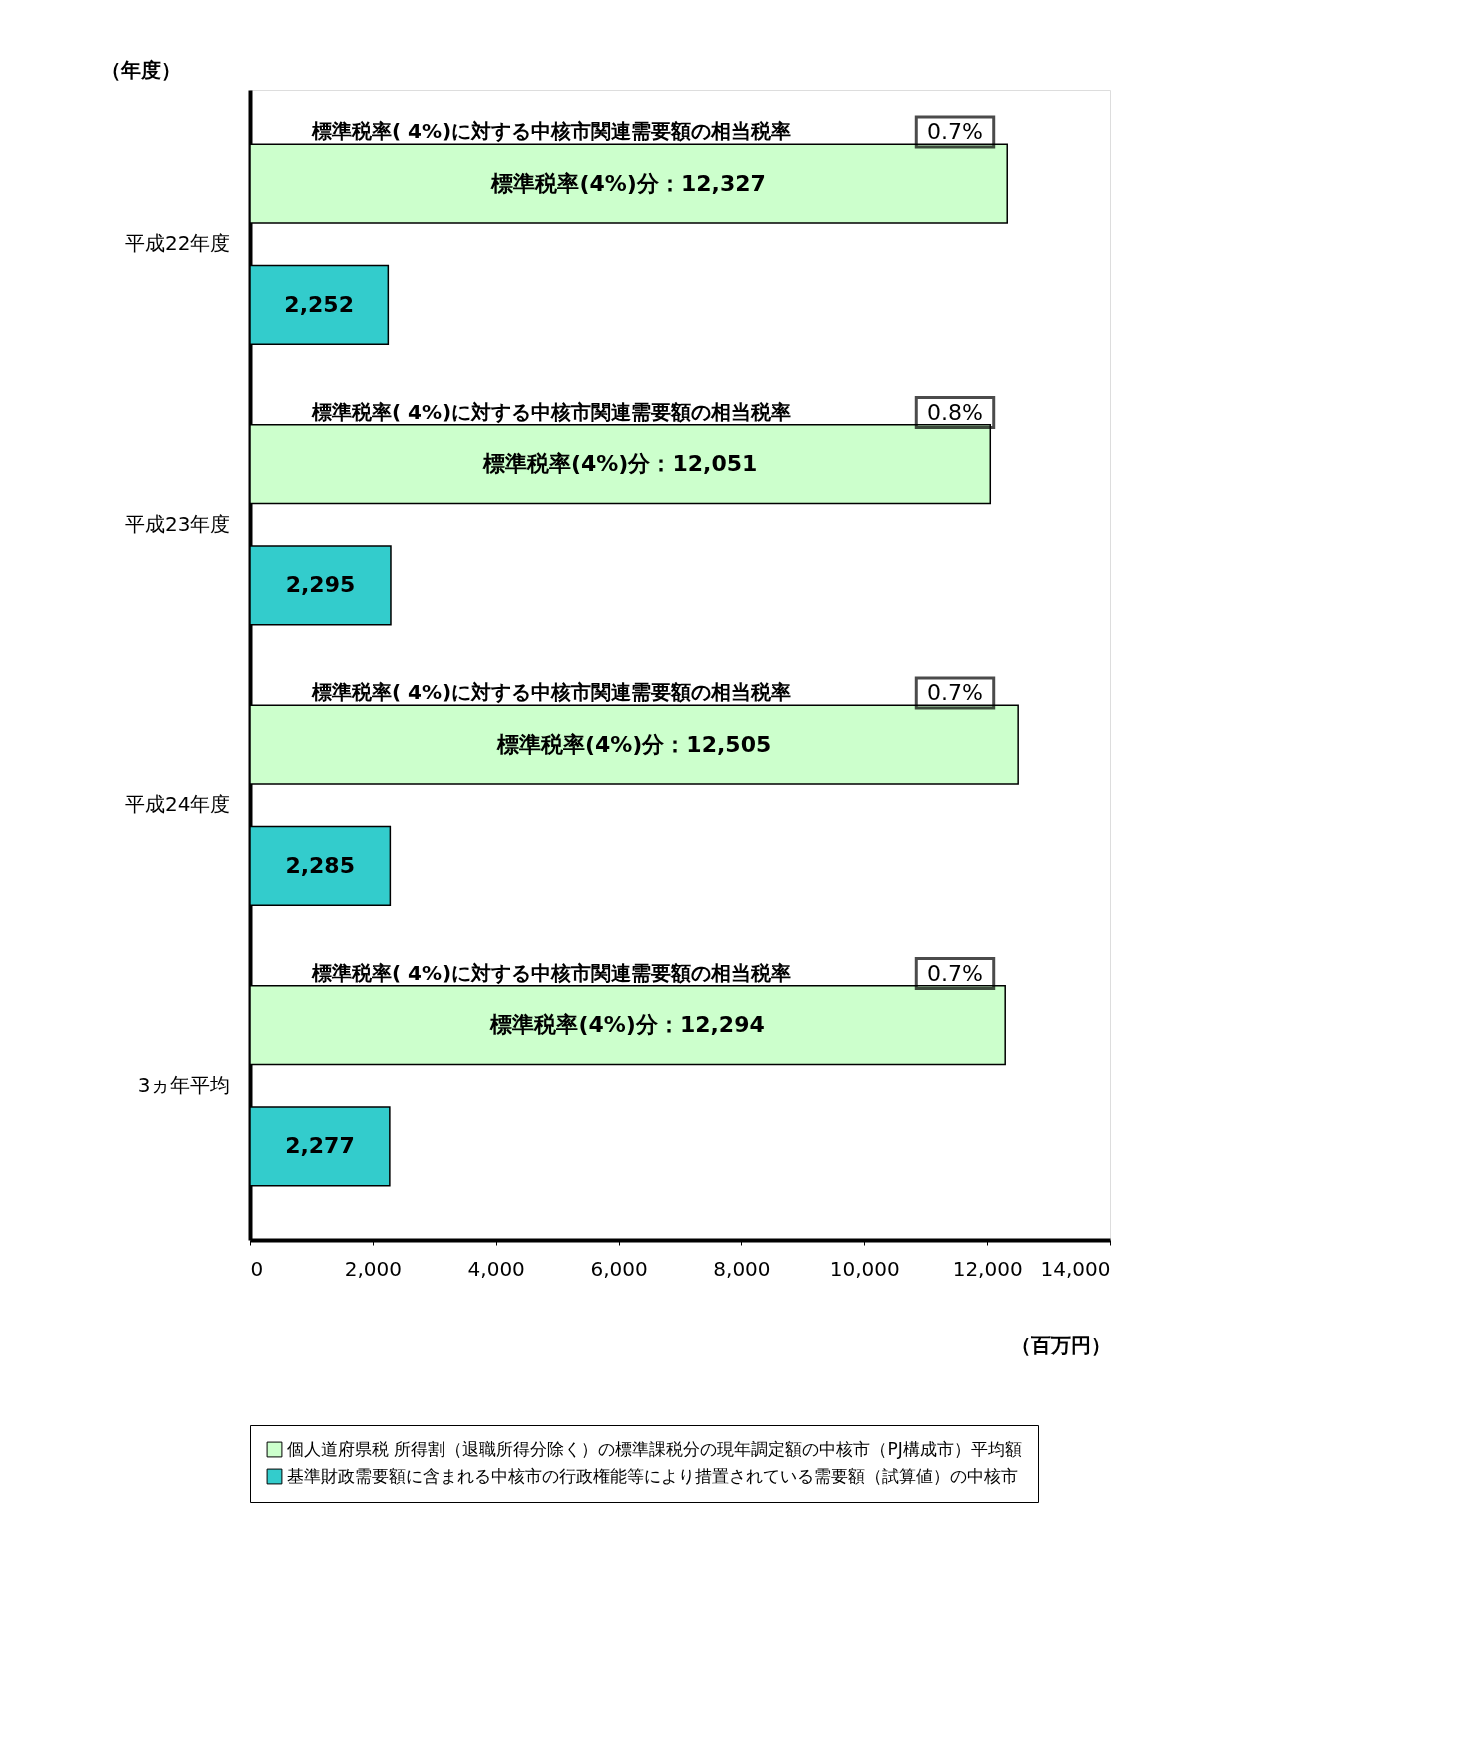  I want to click on y-axis-title: （年度）, so click(140, 69).